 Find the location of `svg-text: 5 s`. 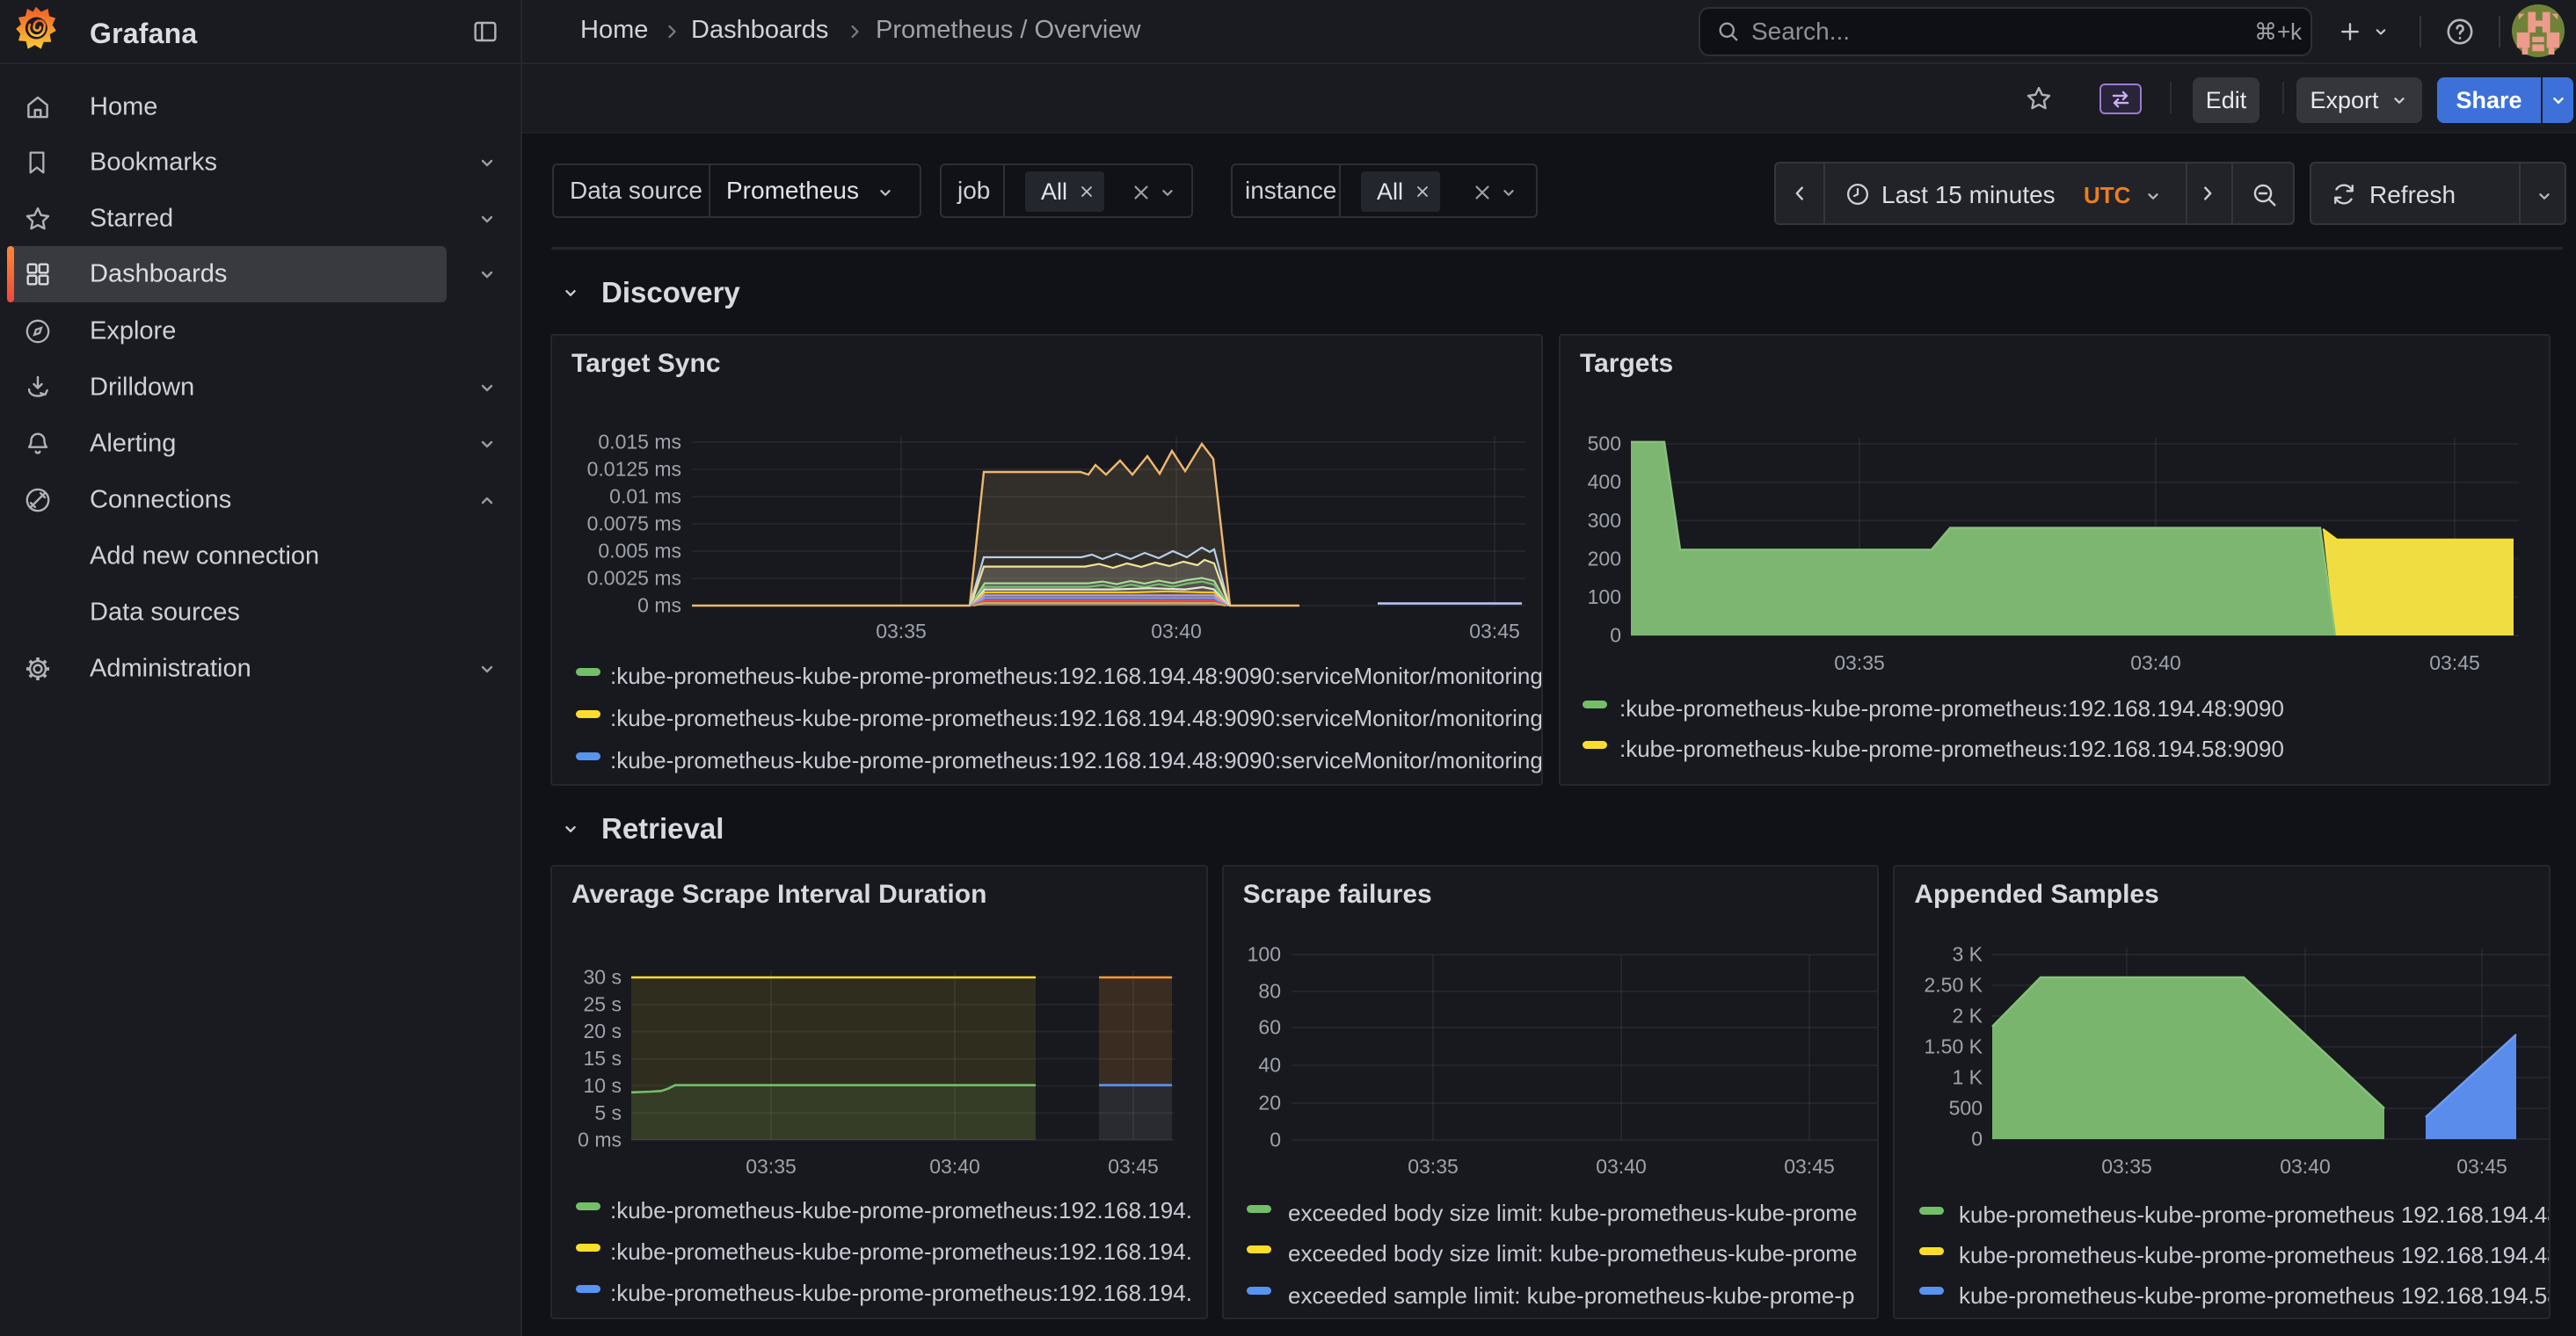

svg-text: 5 s is located at coordinates (608, 1112).